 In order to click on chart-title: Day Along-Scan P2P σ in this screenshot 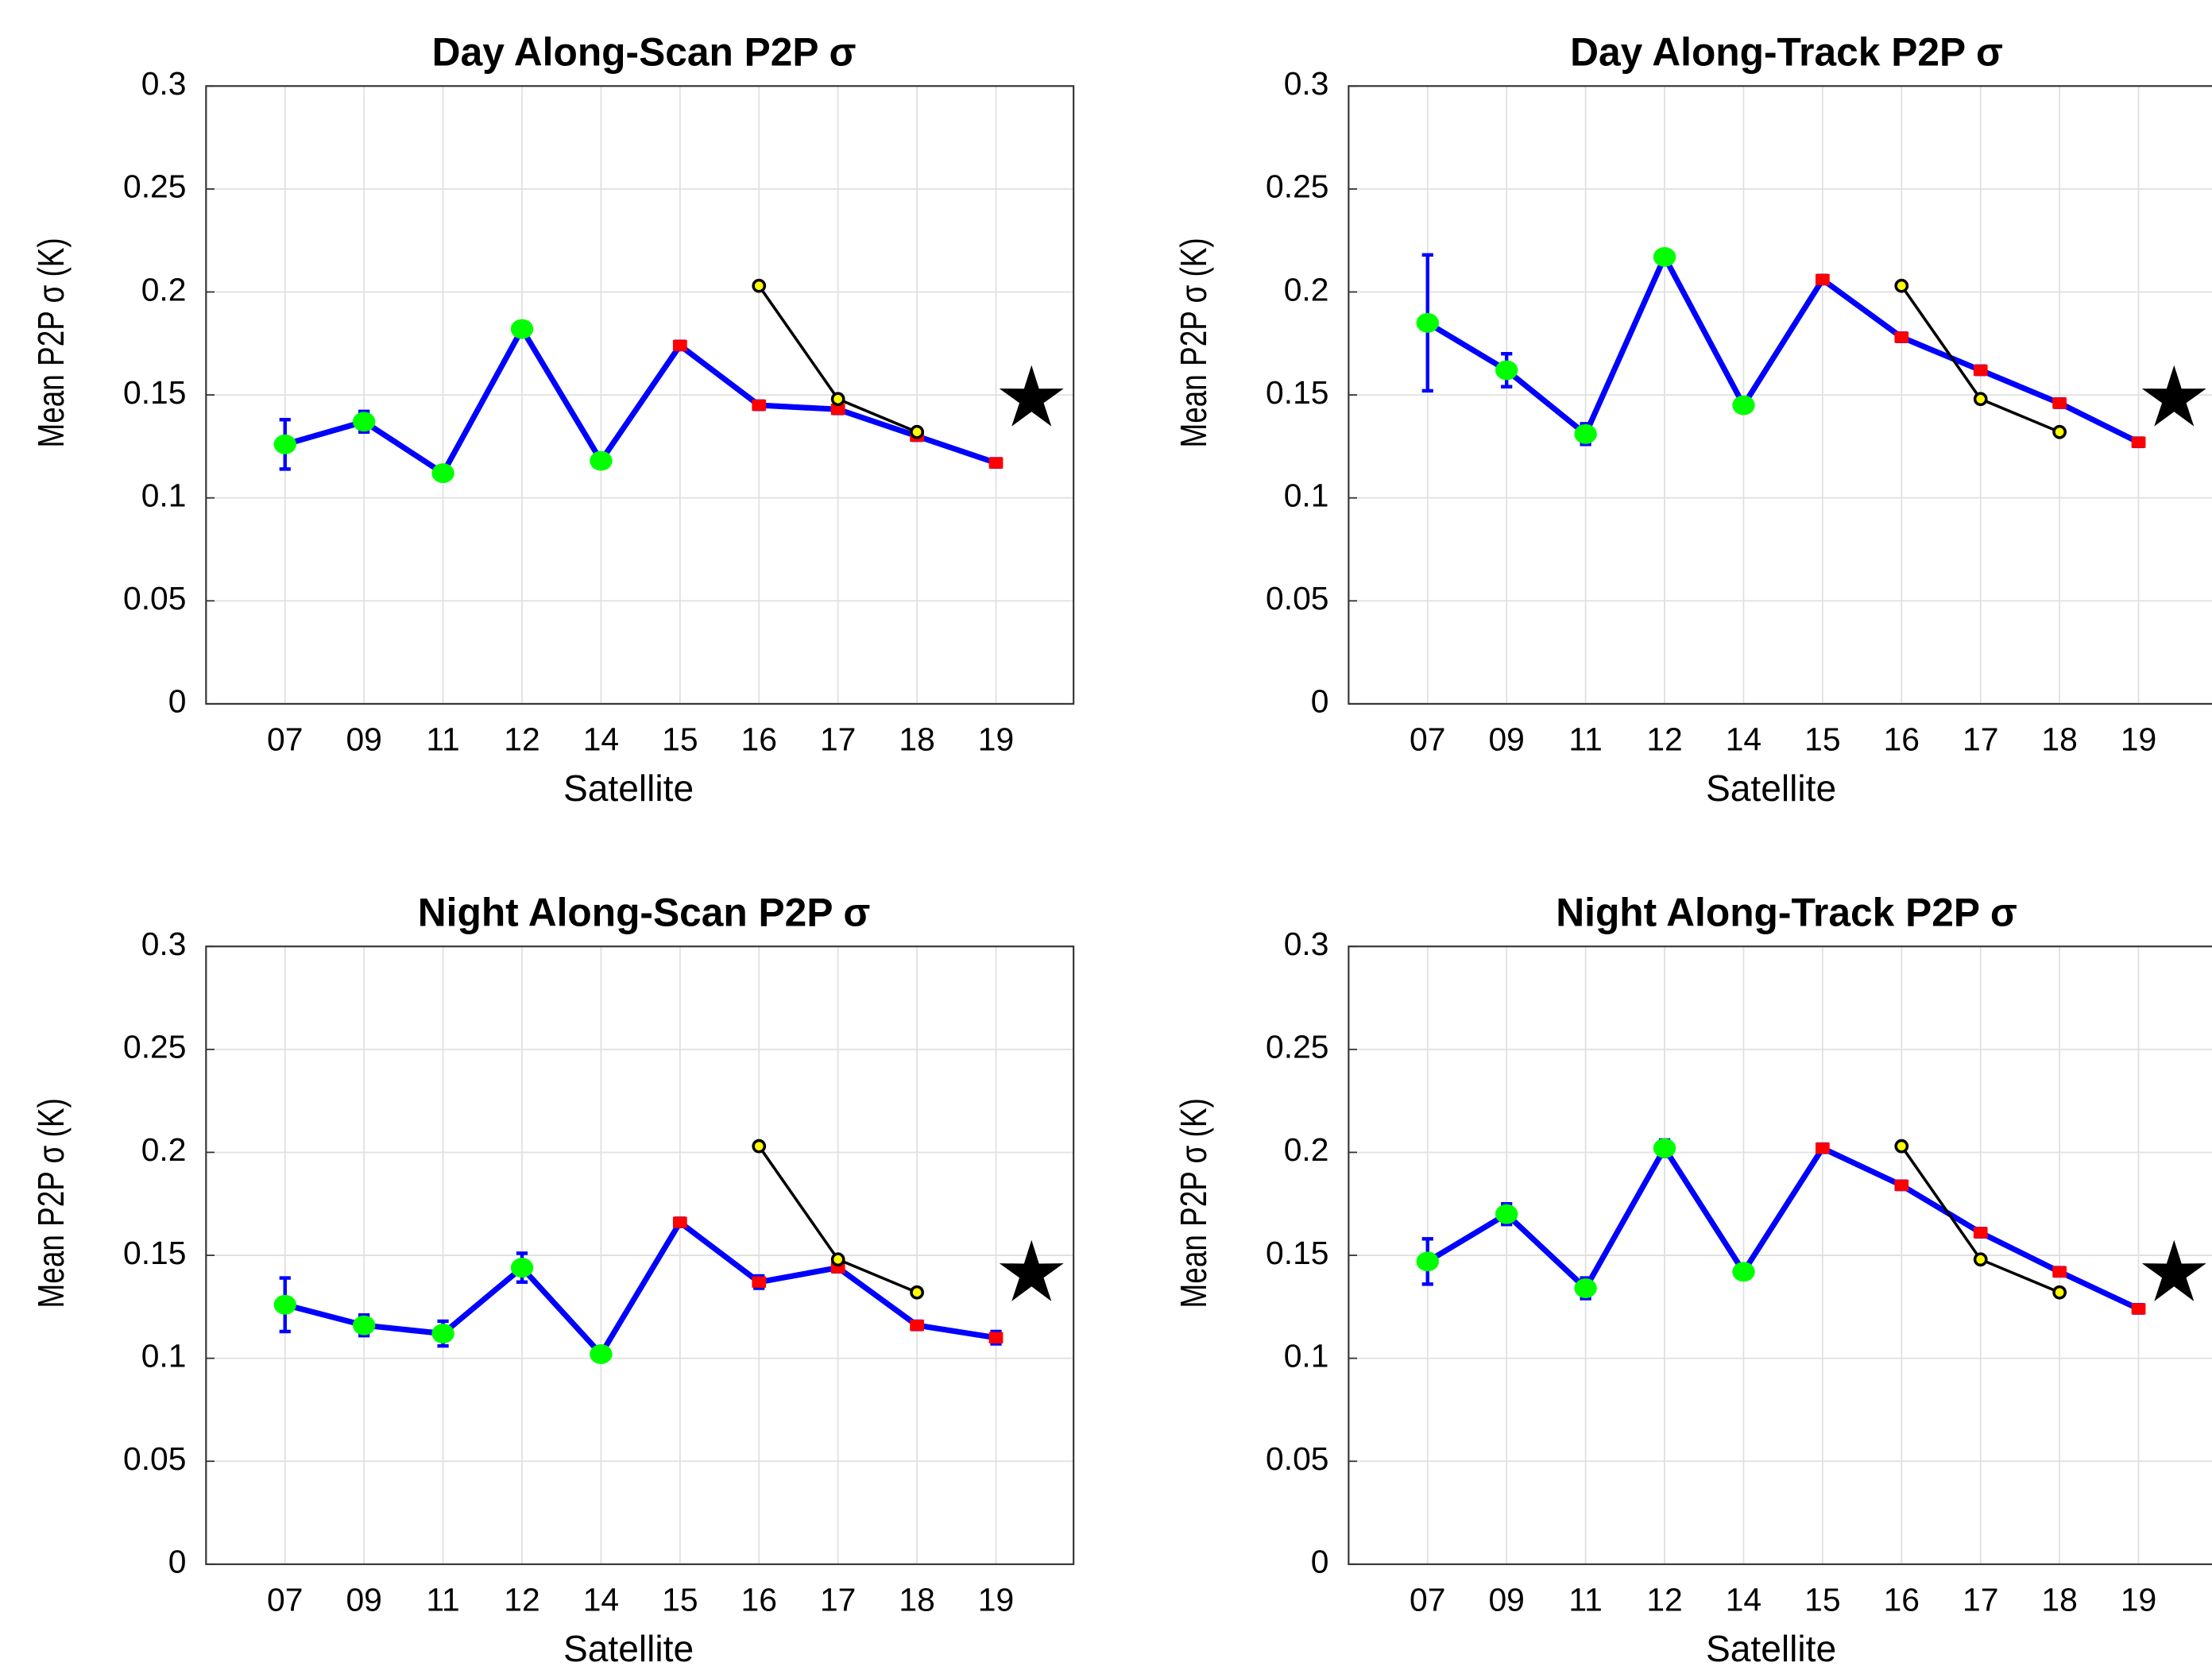, I will do `click(644, 51)`.